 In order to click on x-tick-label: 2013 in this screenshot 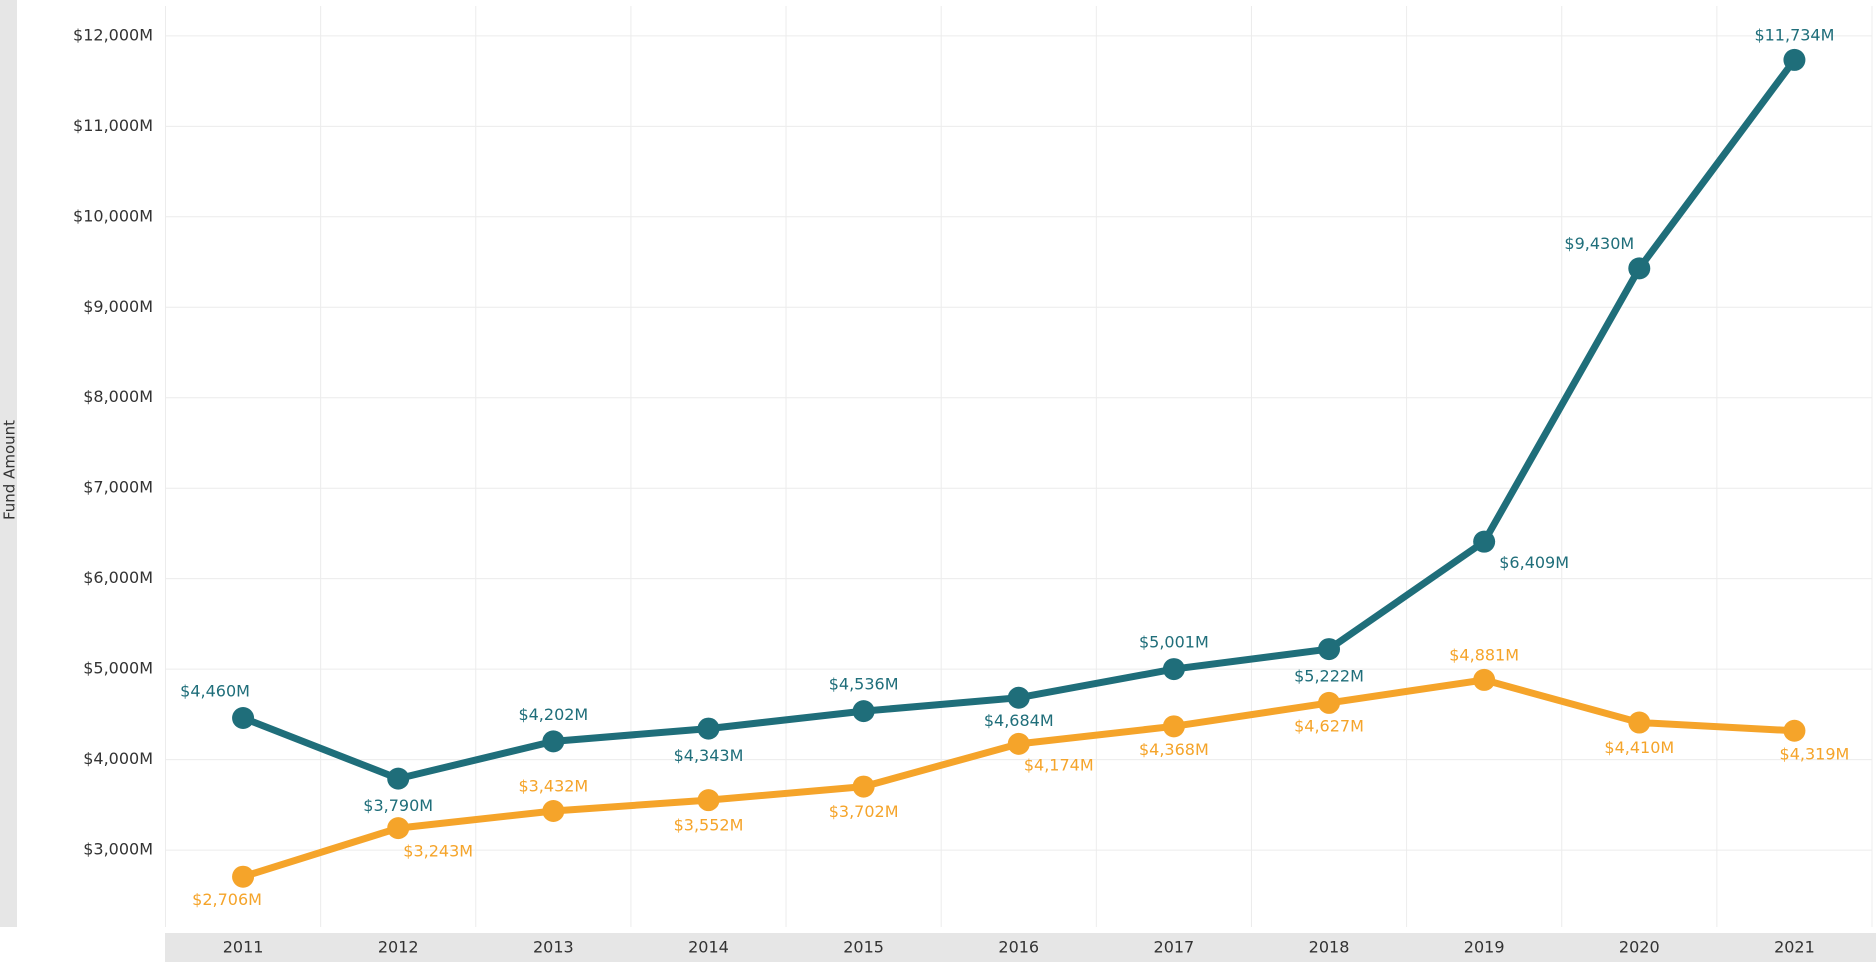, I will do `click(553, 947)`.